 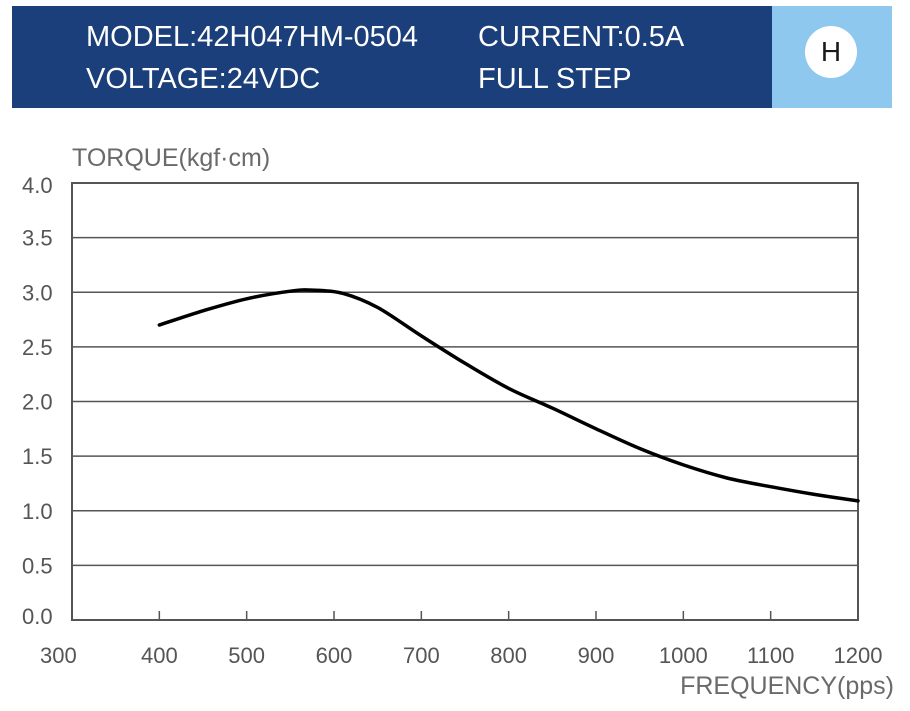 I want to click on x-axis-title: FREQUENCY(pps), so click(x=787, y=686).